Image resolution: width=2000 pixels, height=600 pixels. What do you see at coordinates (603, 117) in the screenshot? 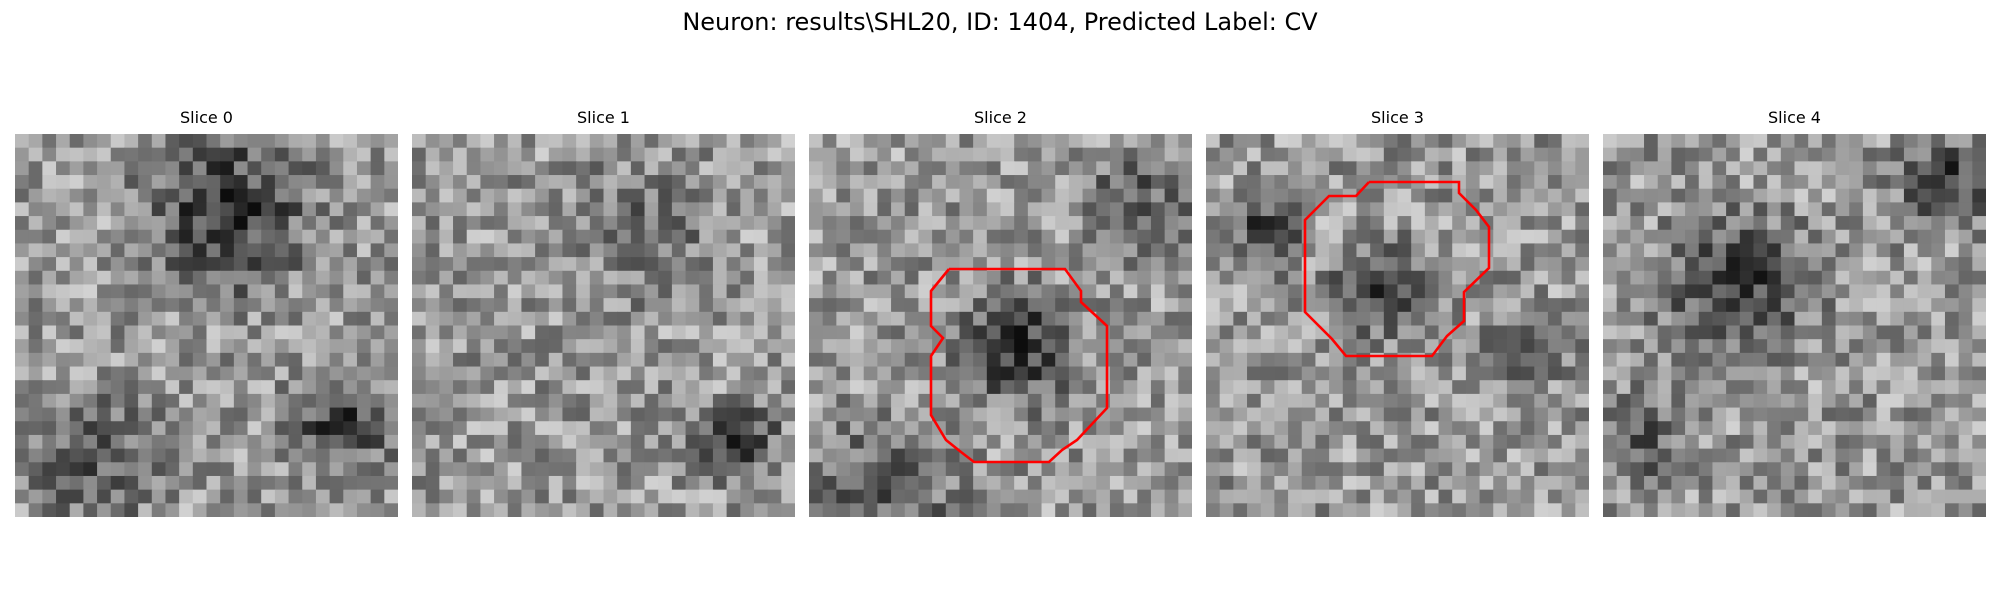
I see `slice-title: Slice 1` at bounding box center [603, 117].